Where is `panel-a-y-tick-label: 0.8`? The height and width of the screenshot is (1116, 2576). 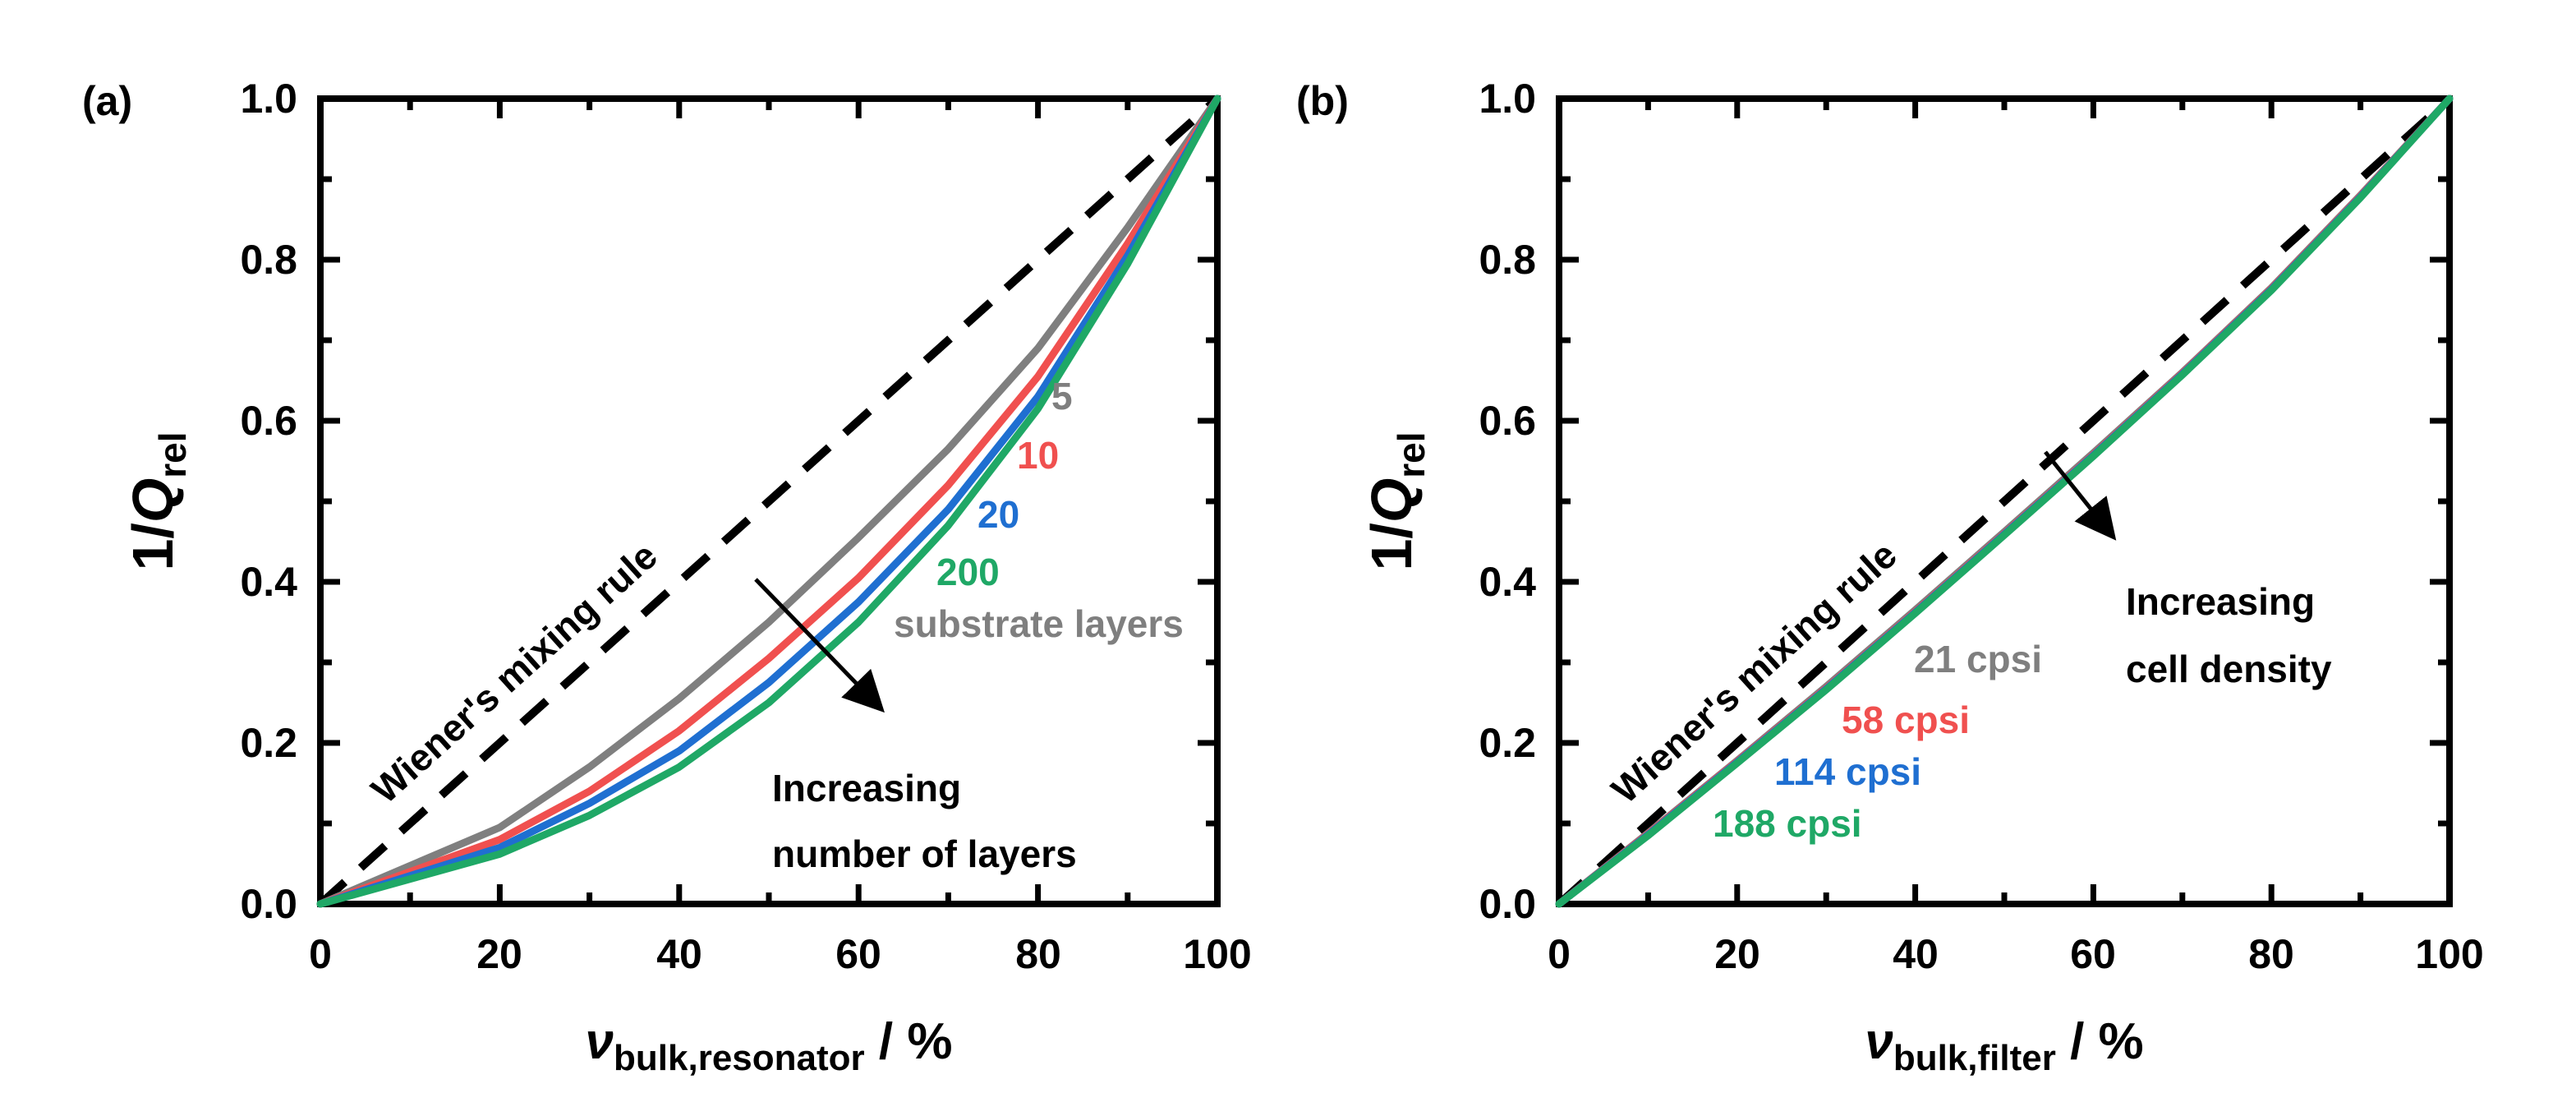 panel-a-y-tick-label: 0.8 is located at coordinates (268, 260).